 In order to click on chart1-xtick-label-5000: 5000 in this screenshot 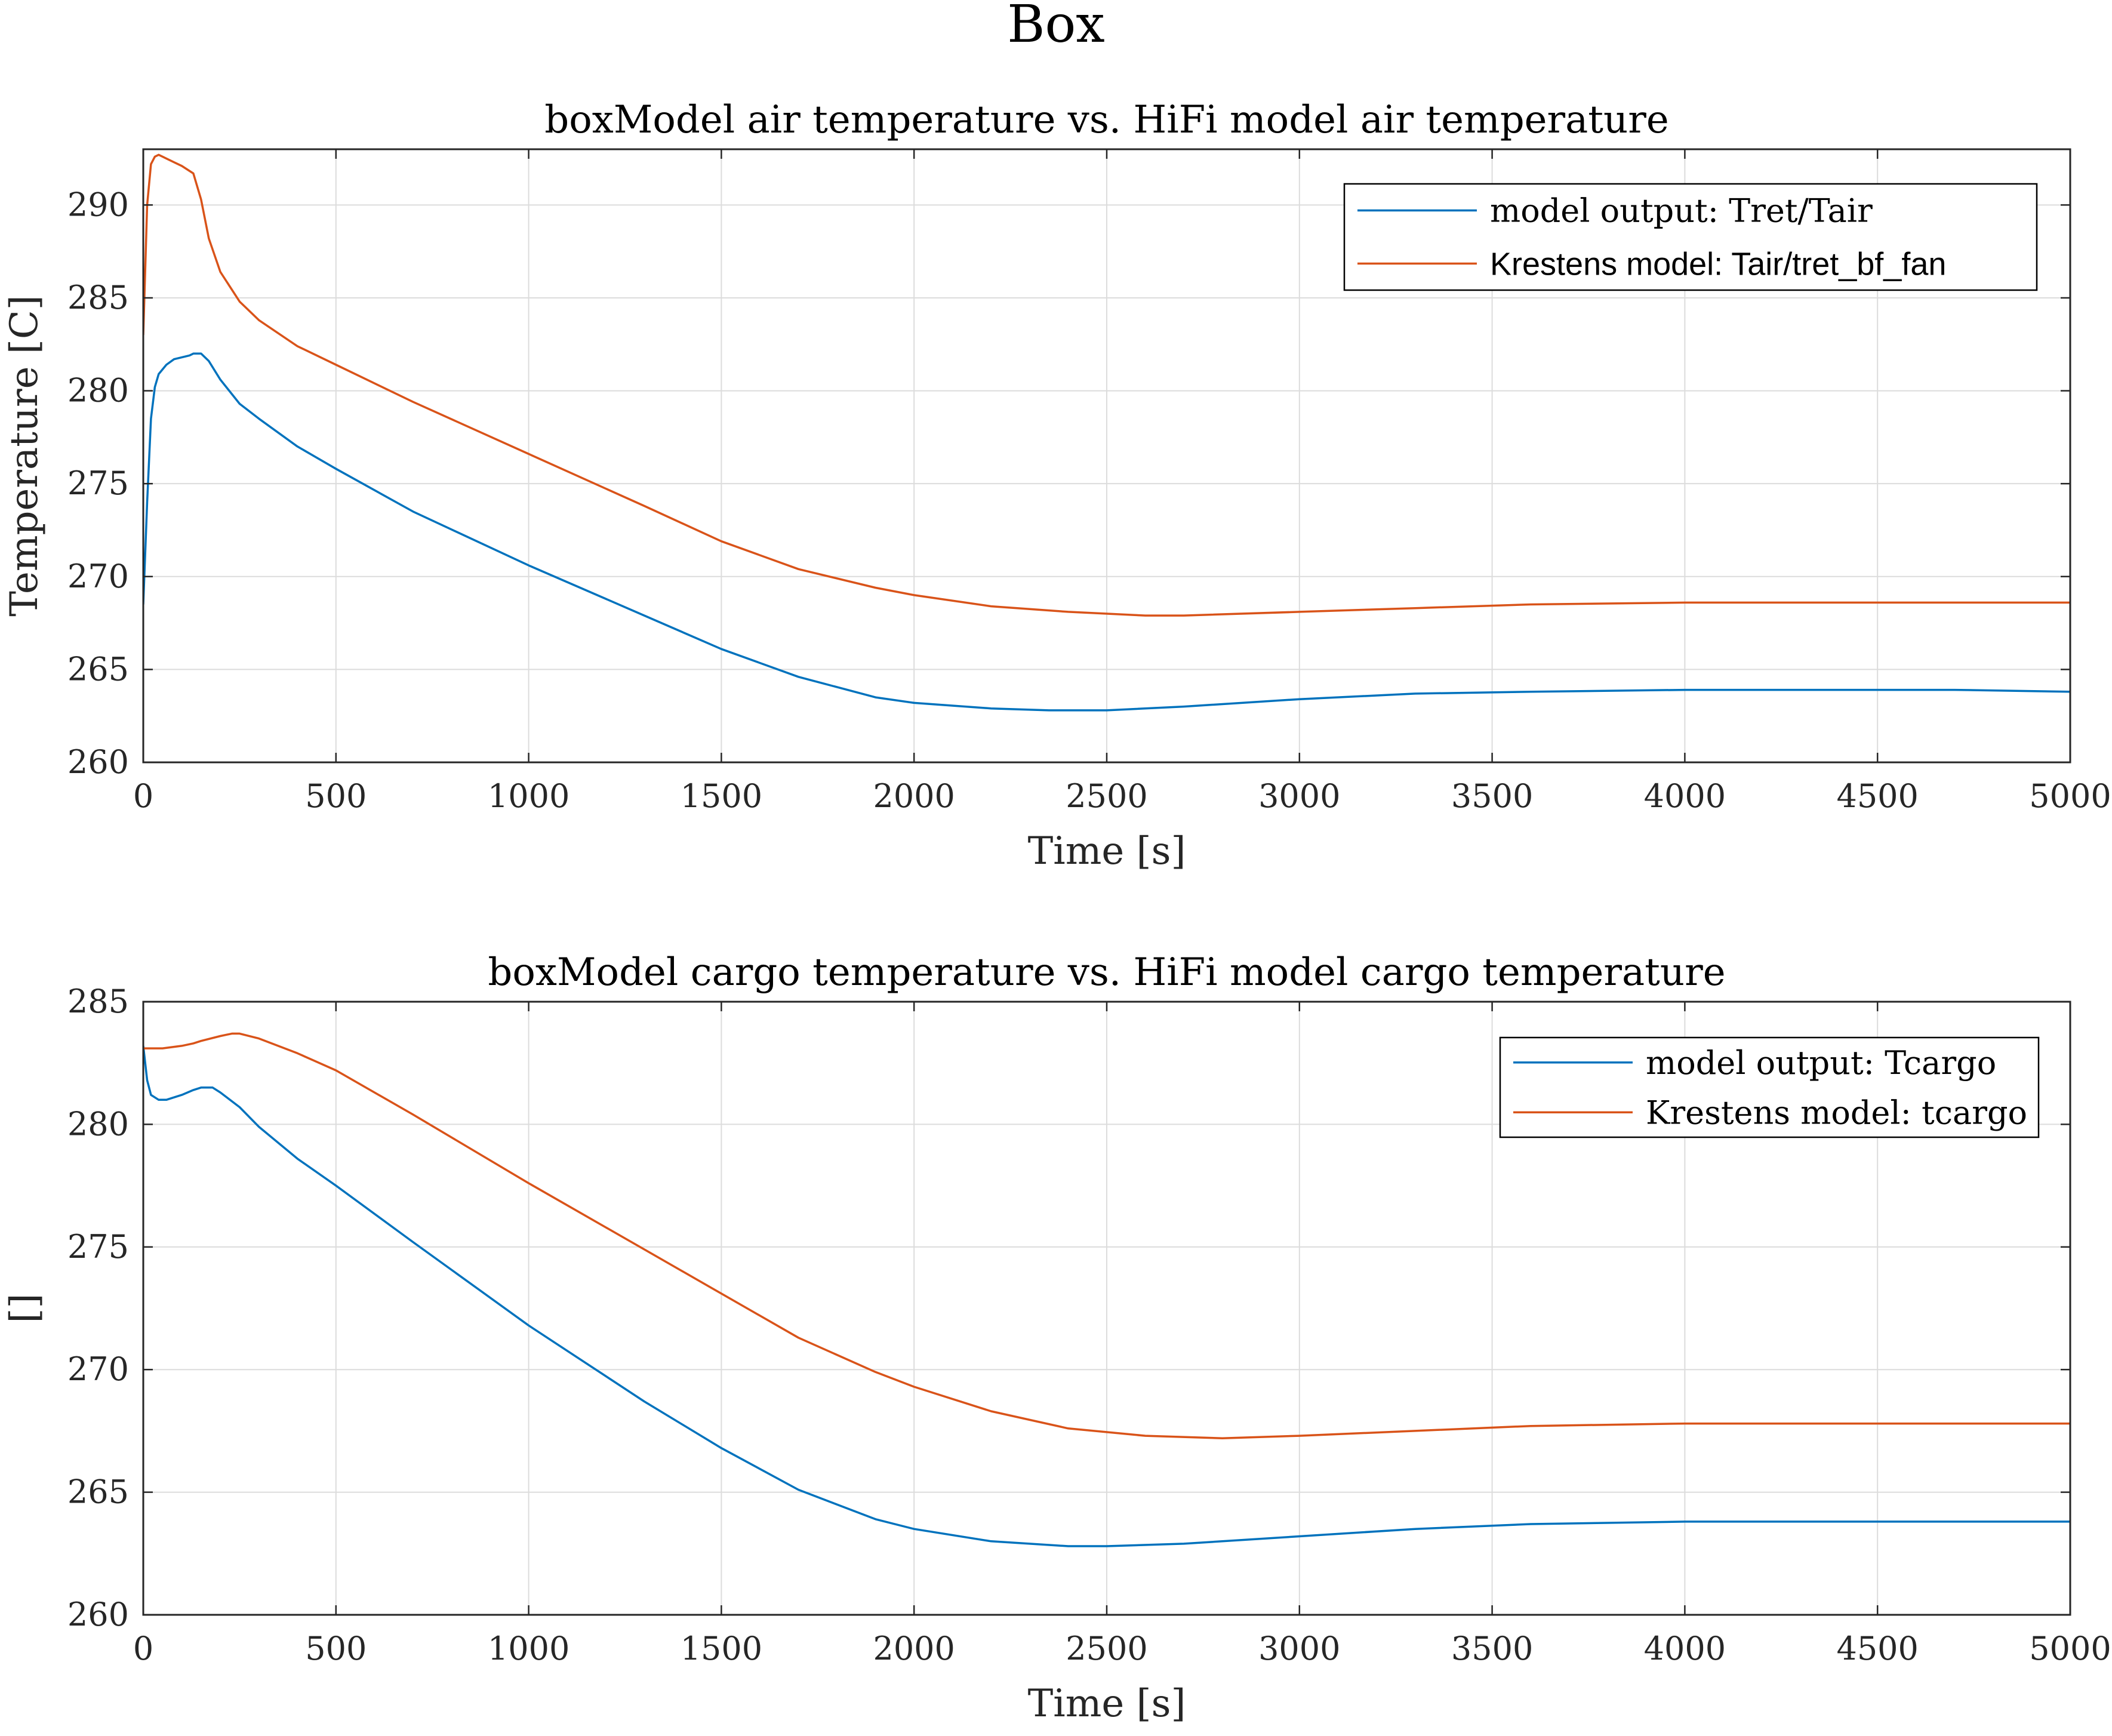, I will do `click(2070, 796)`.